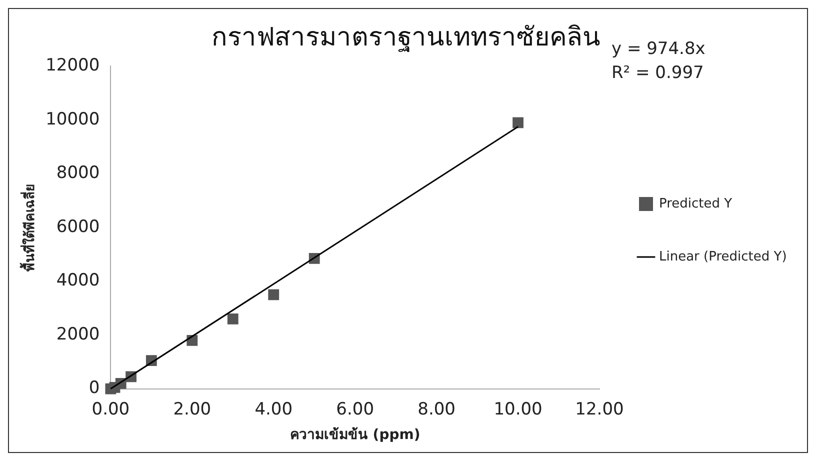 The height and width of the screenshot is (465, 819). Describe the element at coordinates (78, 334) in the screenshot. I see `y-tick-label: 2000` at that location.